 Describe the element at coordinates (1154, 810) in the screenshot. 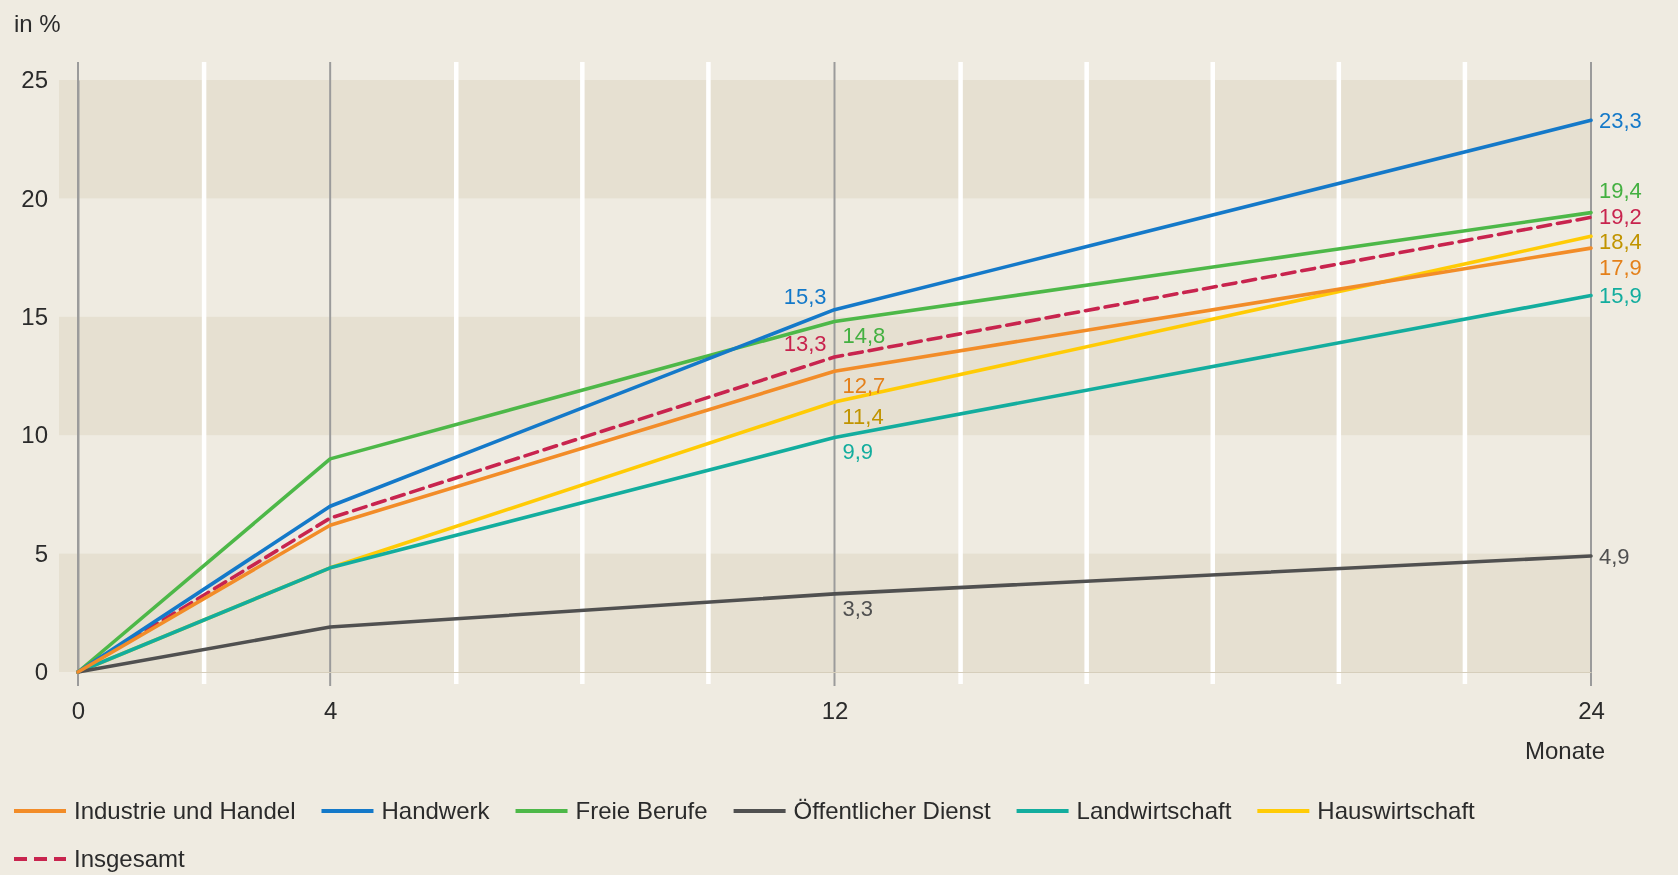

I see `legend-label: Landwirtschaft` at that location.